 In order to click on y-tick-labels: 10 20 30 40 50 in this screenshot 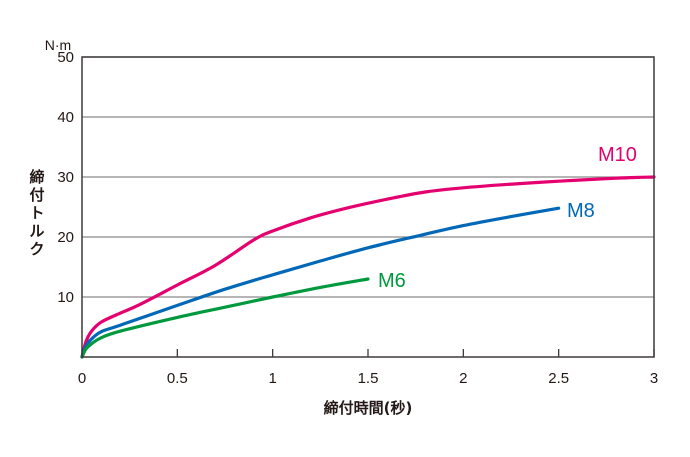, I will do `click(65, 177)`.